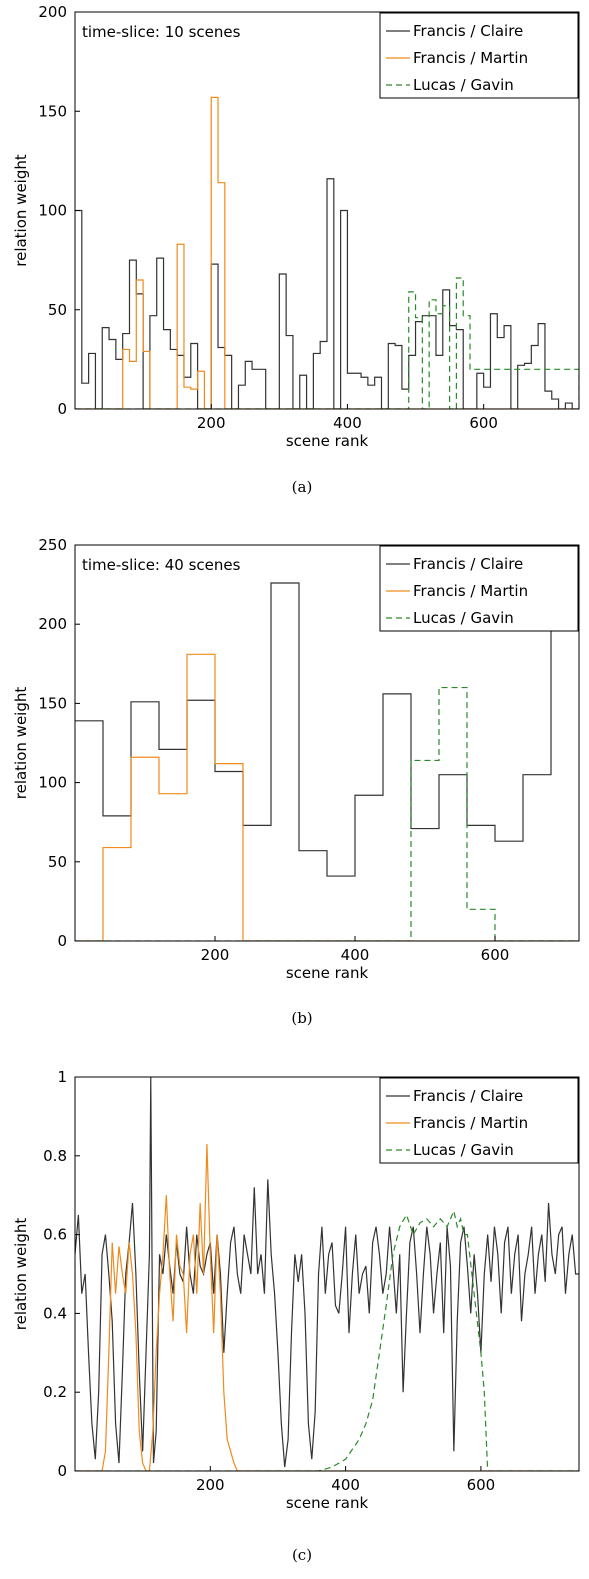  I want to click on time-slice-annotation: time-slice: 10 scenes, so click(161, 32).